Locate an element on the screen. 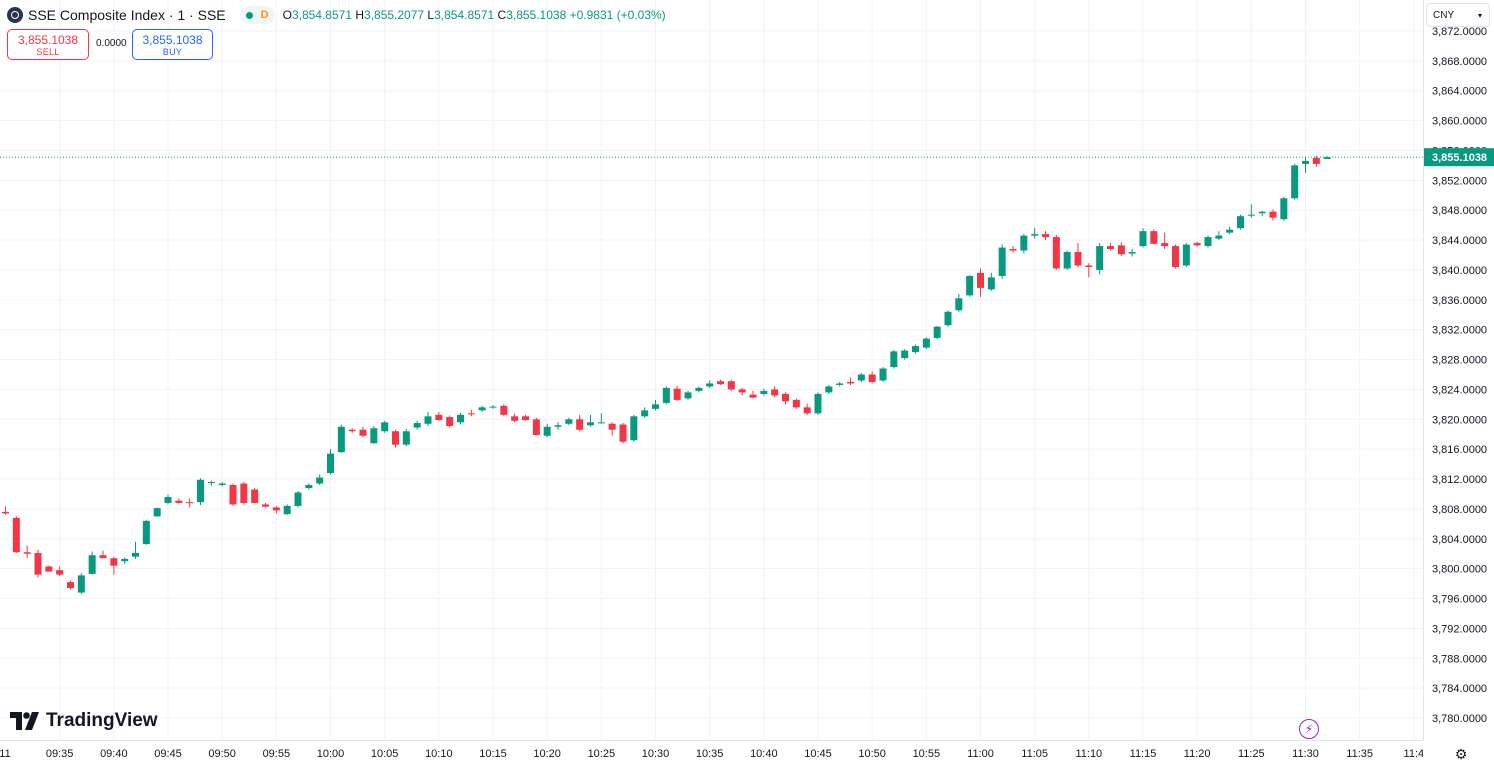 Image resolution: width=1494 pixels, height=770 pixels. price-tick-label: 3,840.0000 is located at coordinates (1459, 271).